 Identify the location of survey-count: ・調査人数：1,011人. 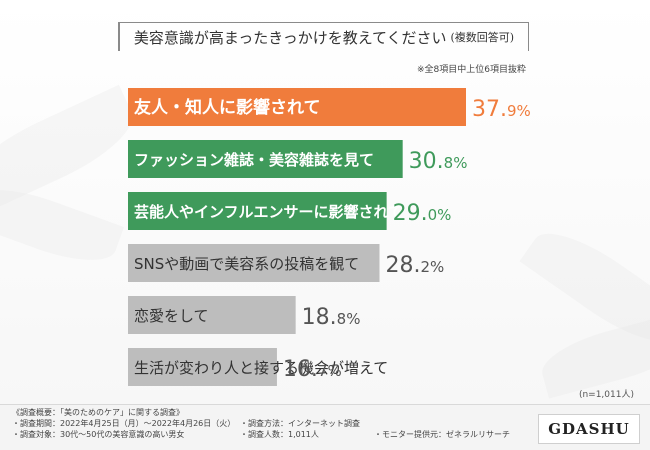
(279, 434).